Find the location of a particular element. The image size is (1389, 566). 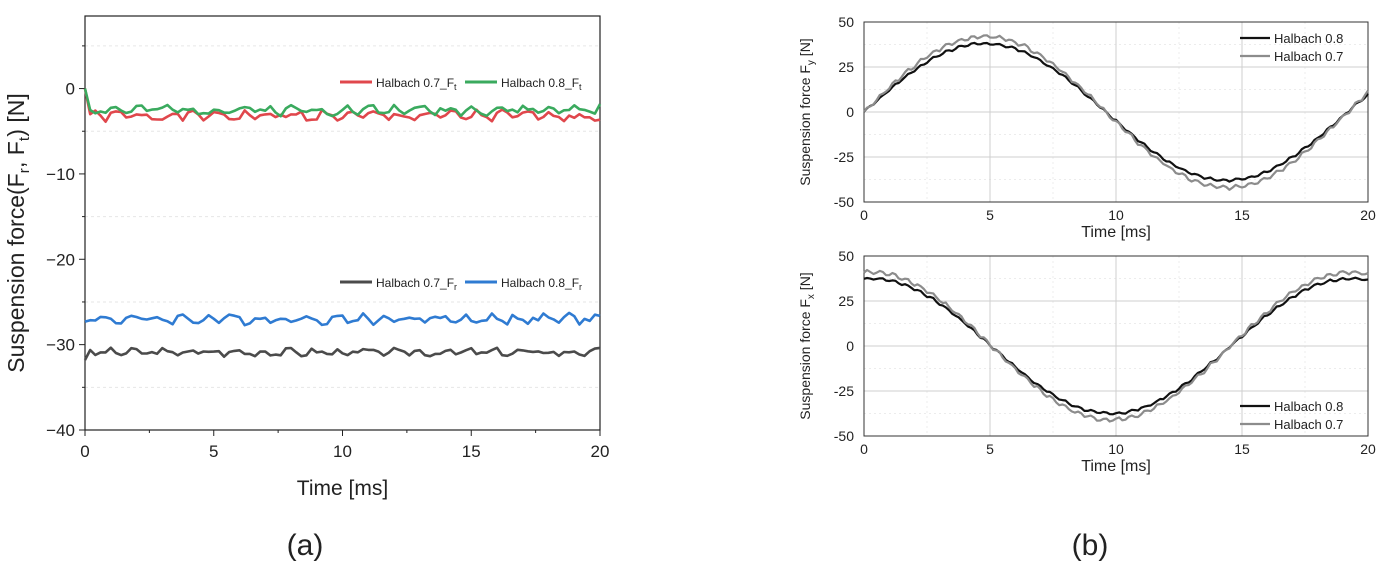

y-axis-label: Suspension force(Fr , Ft ) [N] is located at coordinates (18, 232).